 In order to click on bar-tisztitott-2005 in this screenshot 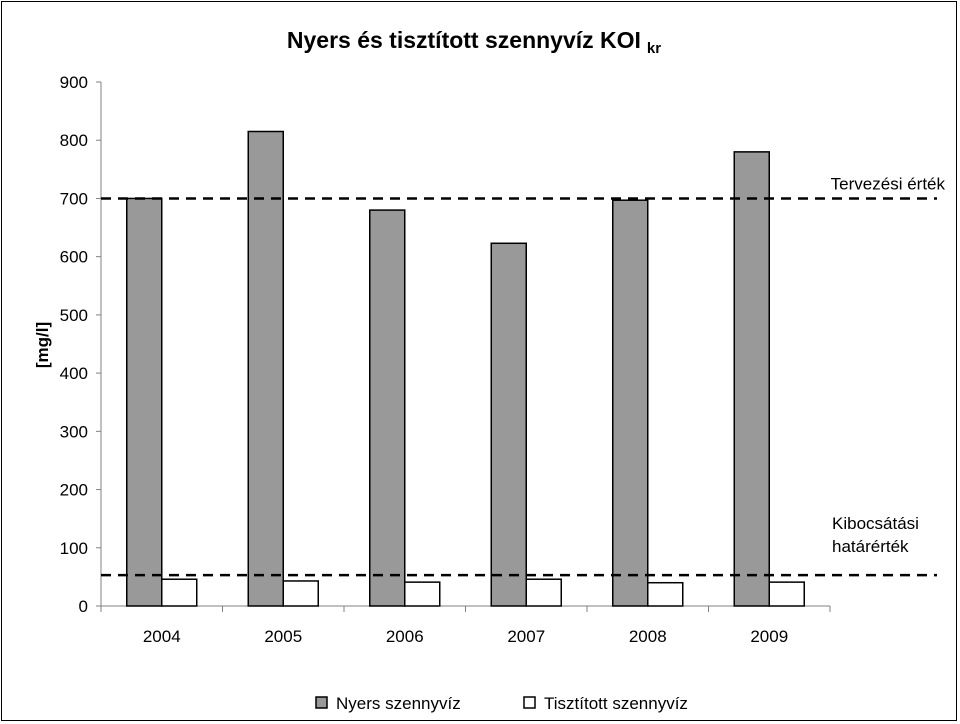, I will do `click(300, 593)`.